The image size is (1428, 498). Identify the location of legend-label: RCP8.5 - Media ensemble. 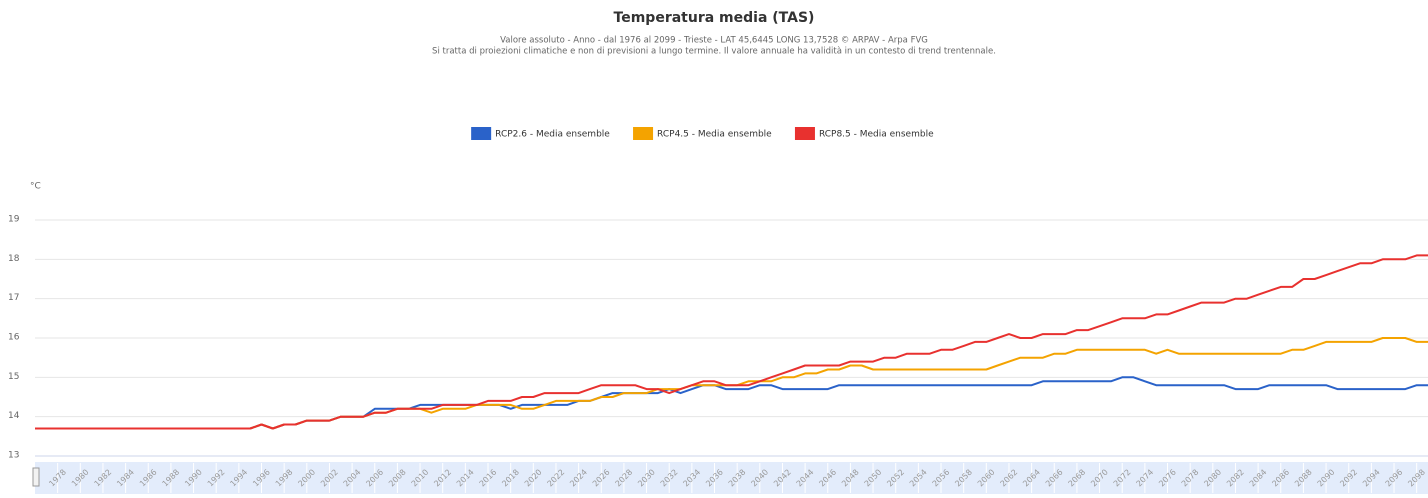
(876, 135).